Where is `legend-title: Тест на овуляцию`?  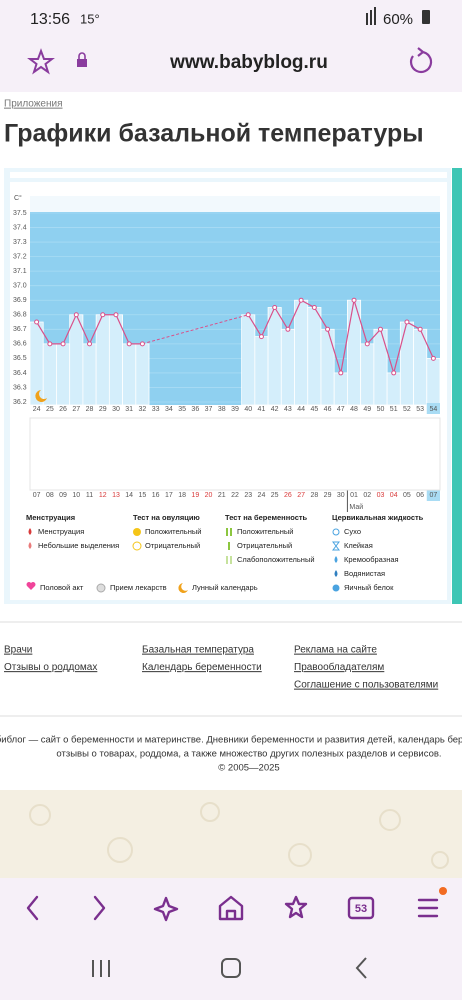 legend-title: Тест на овуляцию is located at coordinates (166, 517).